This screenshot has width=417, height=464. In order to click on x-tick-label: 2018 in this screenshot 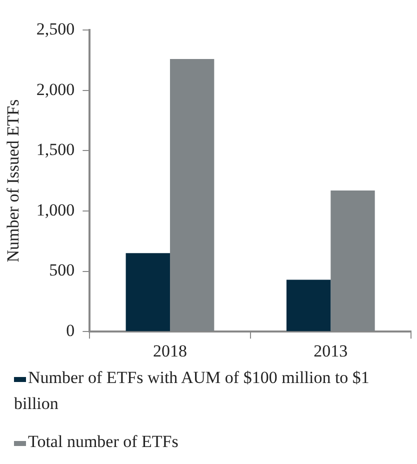, I will do `click(169, 350)`.